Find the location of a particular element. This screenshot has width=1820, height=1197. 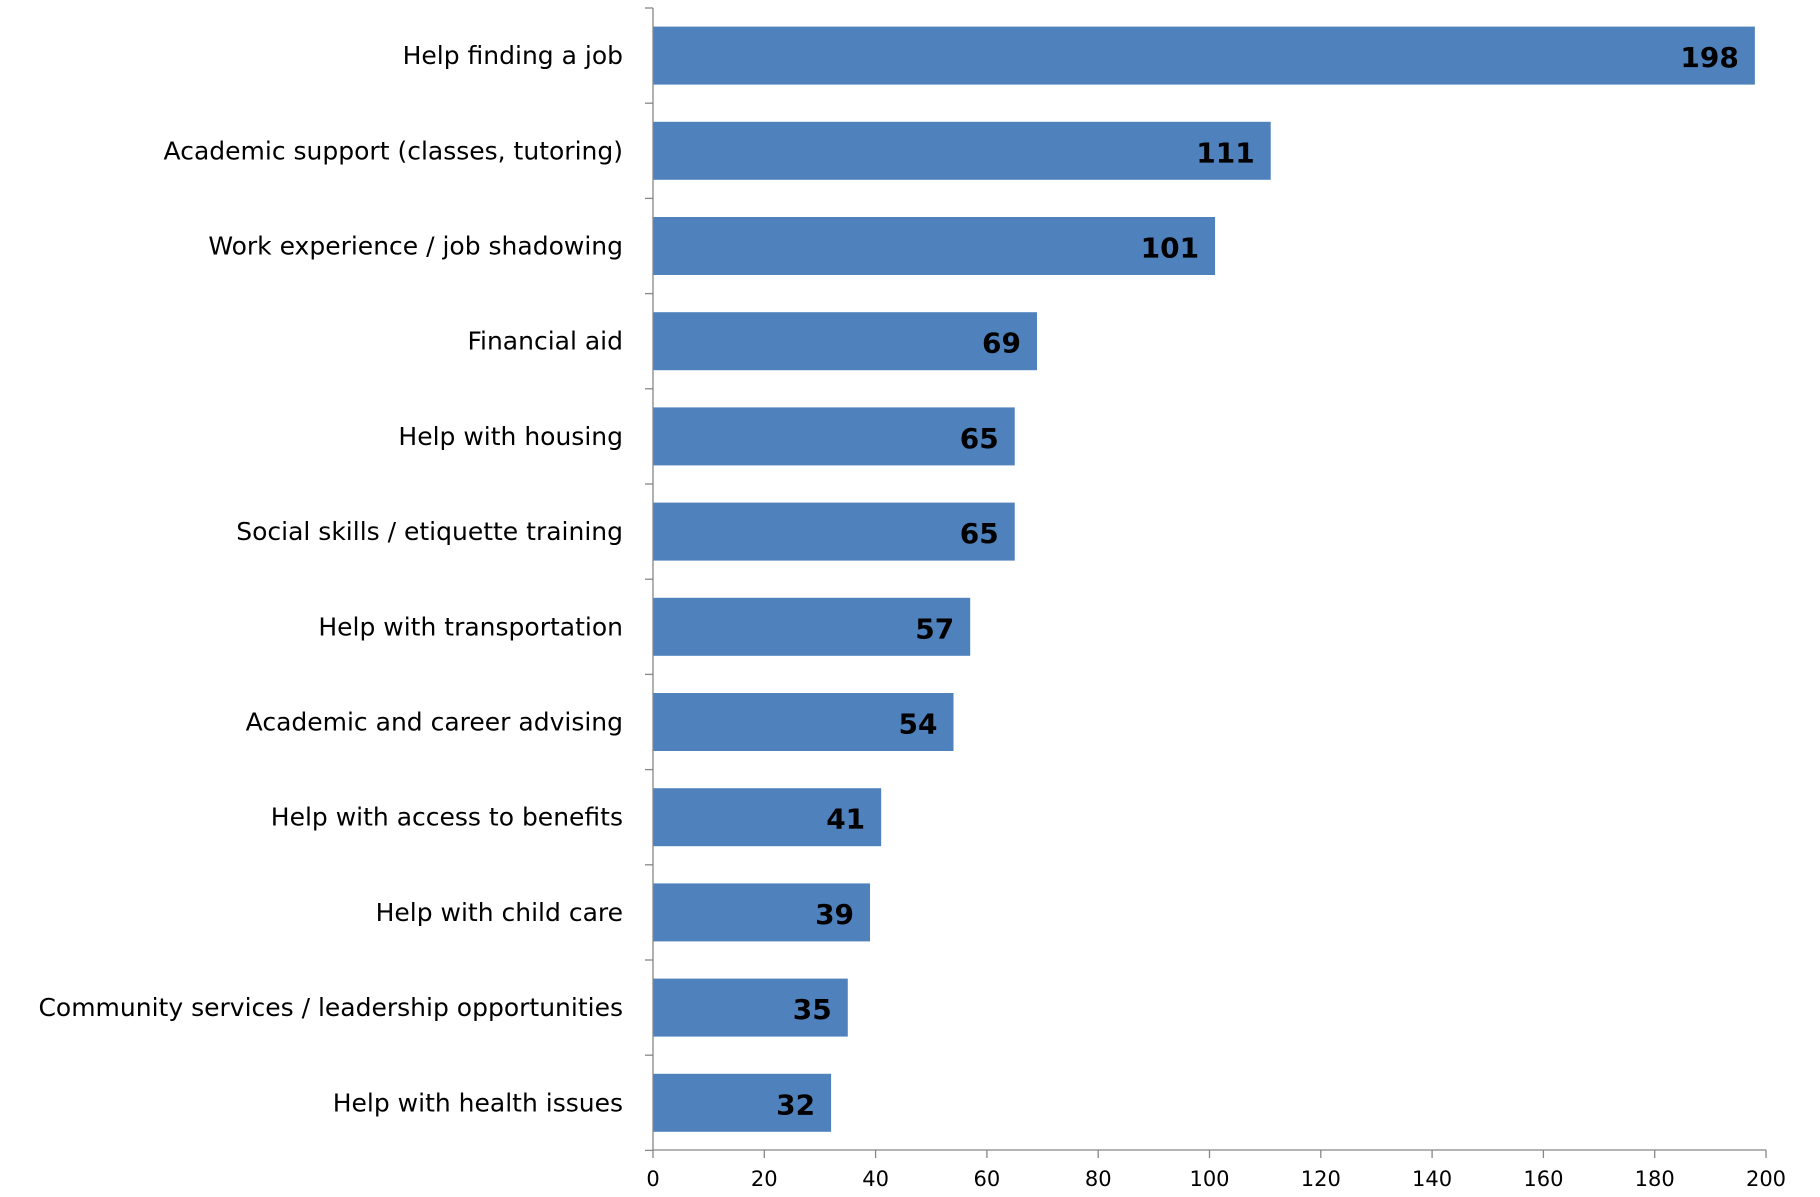

category-label: Help with child care is located at coordinates (499, 912).